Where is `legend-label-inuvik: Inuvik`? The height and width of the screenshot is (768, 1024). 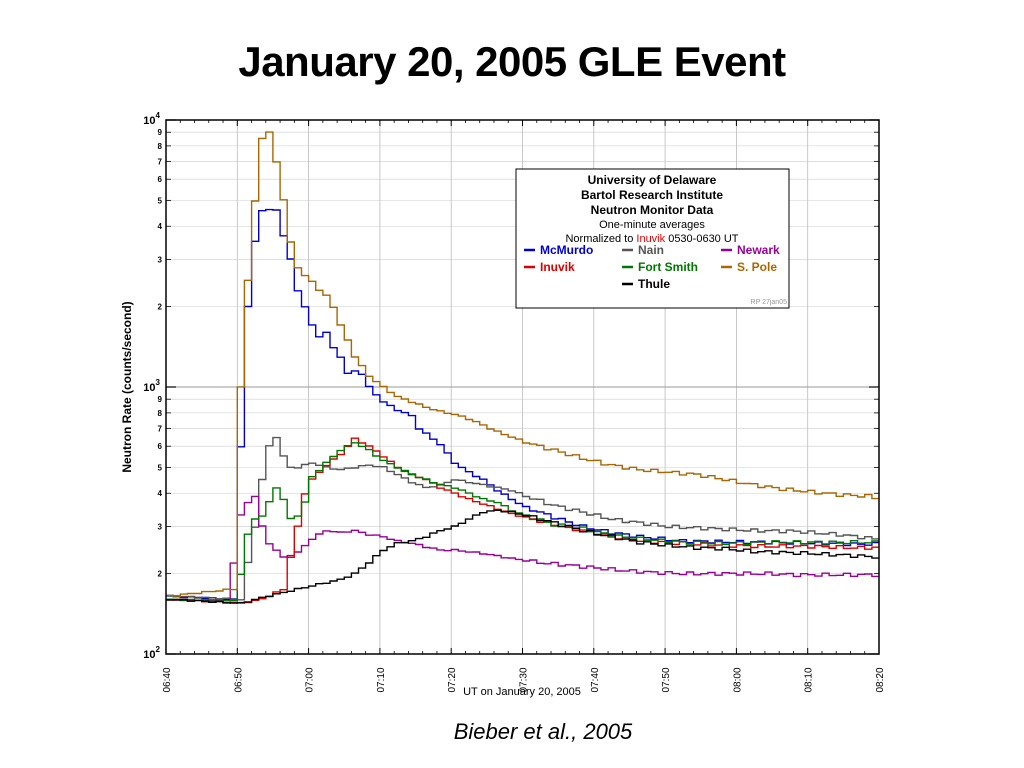
legend-label-inuvik: Inuvik is located at coordinates (557, 267).